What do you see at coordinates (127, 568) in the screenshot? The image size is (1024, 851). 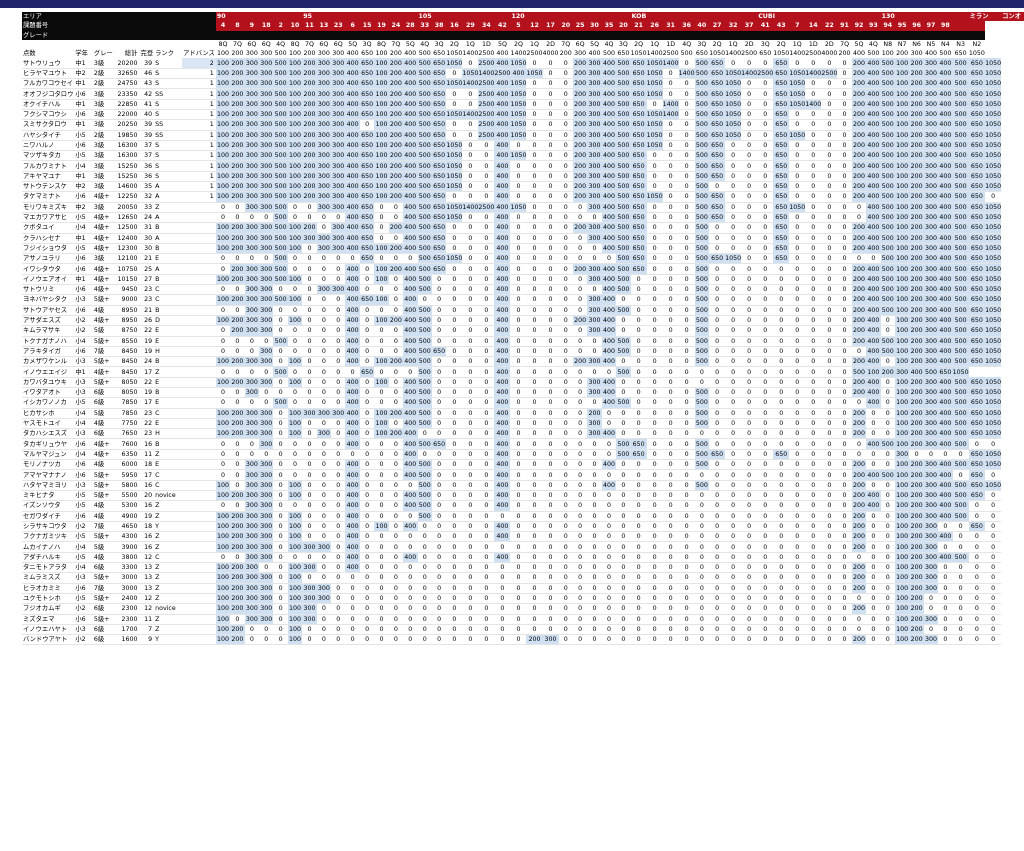 I see `total-score-cell: 3300` at bounding box center [127, 568].